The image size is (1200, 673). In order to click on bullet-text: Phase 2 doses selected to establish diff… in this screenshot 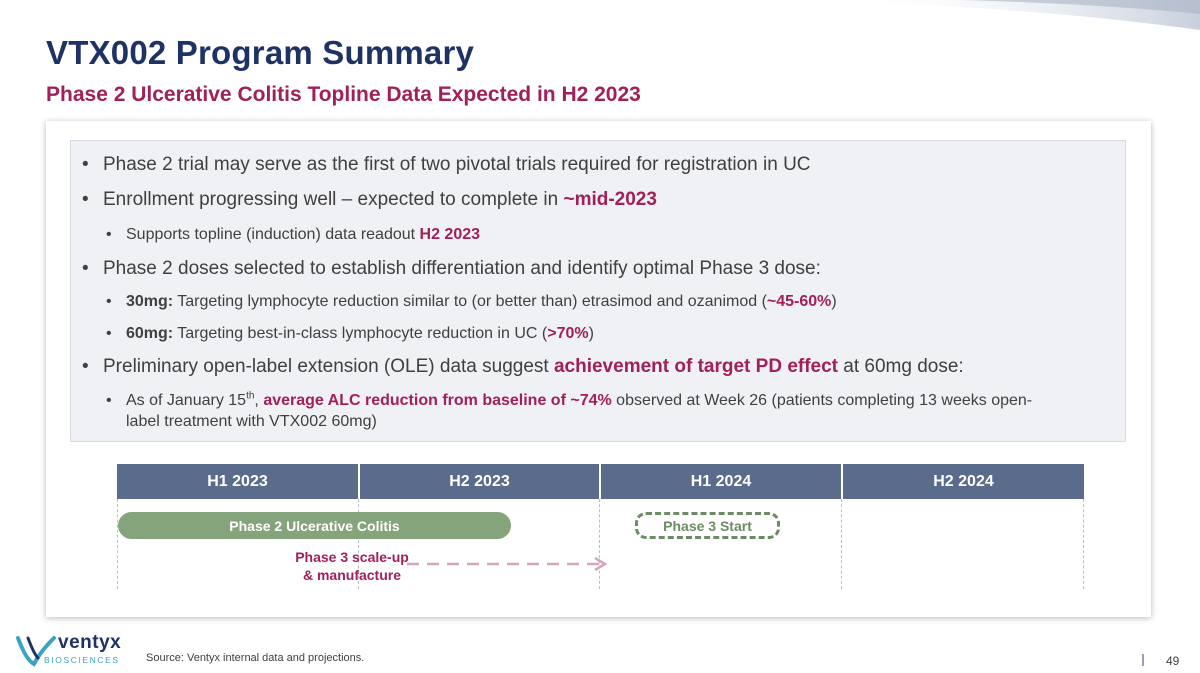, I will do `click(462, 268)`.